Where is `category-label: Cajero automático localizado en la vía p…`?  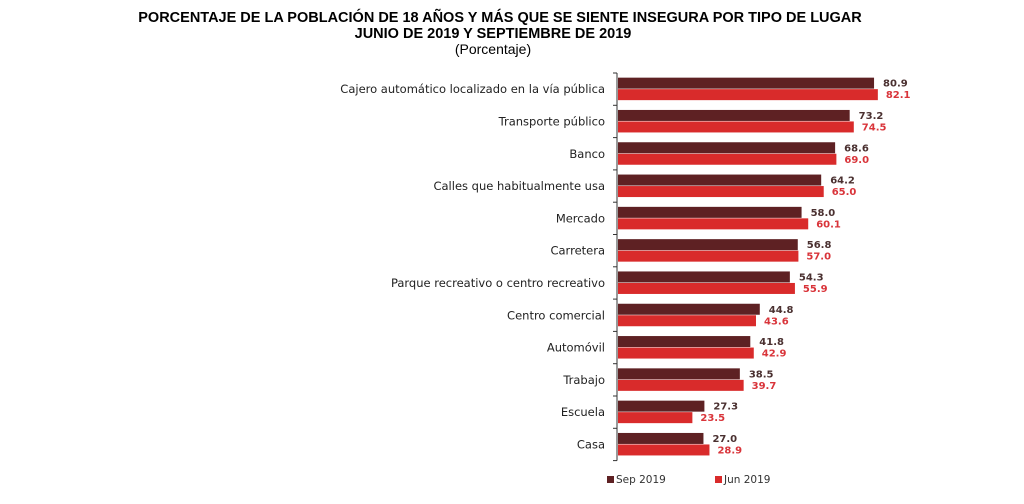 category-label: Cajero automático localizado en la vía p… is located at coordinates (472, 89).